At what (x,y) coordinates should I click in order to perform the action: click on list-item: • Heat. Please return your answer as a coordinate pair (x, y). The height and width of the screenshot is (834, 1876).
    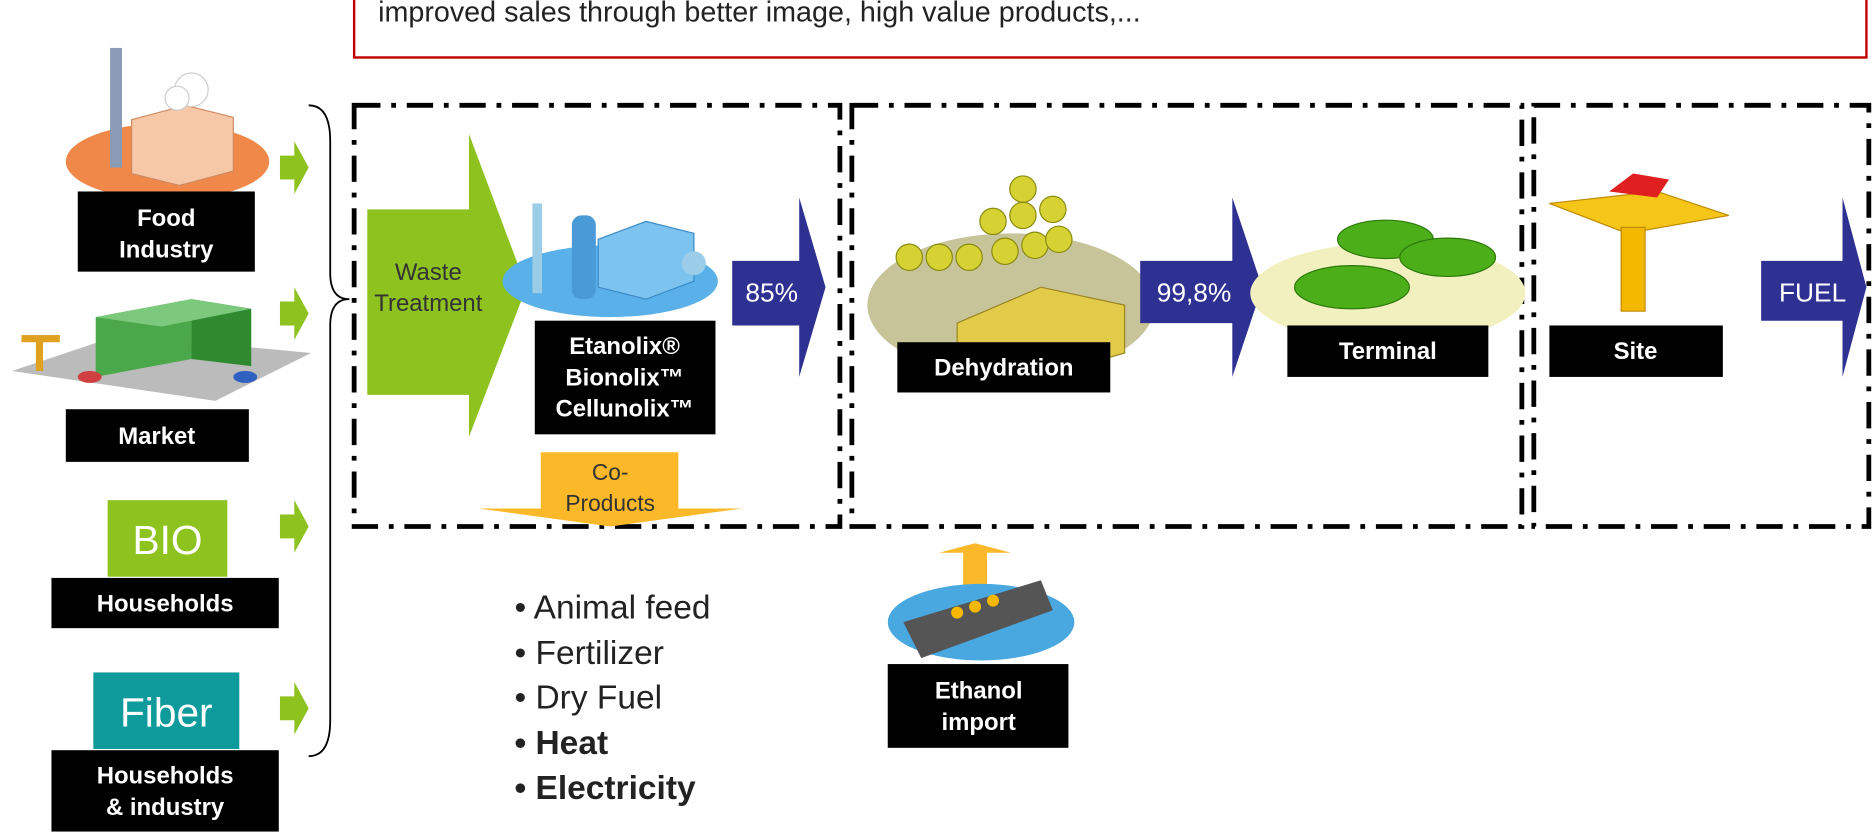
    Looking at the image, I should click on (561, 743).